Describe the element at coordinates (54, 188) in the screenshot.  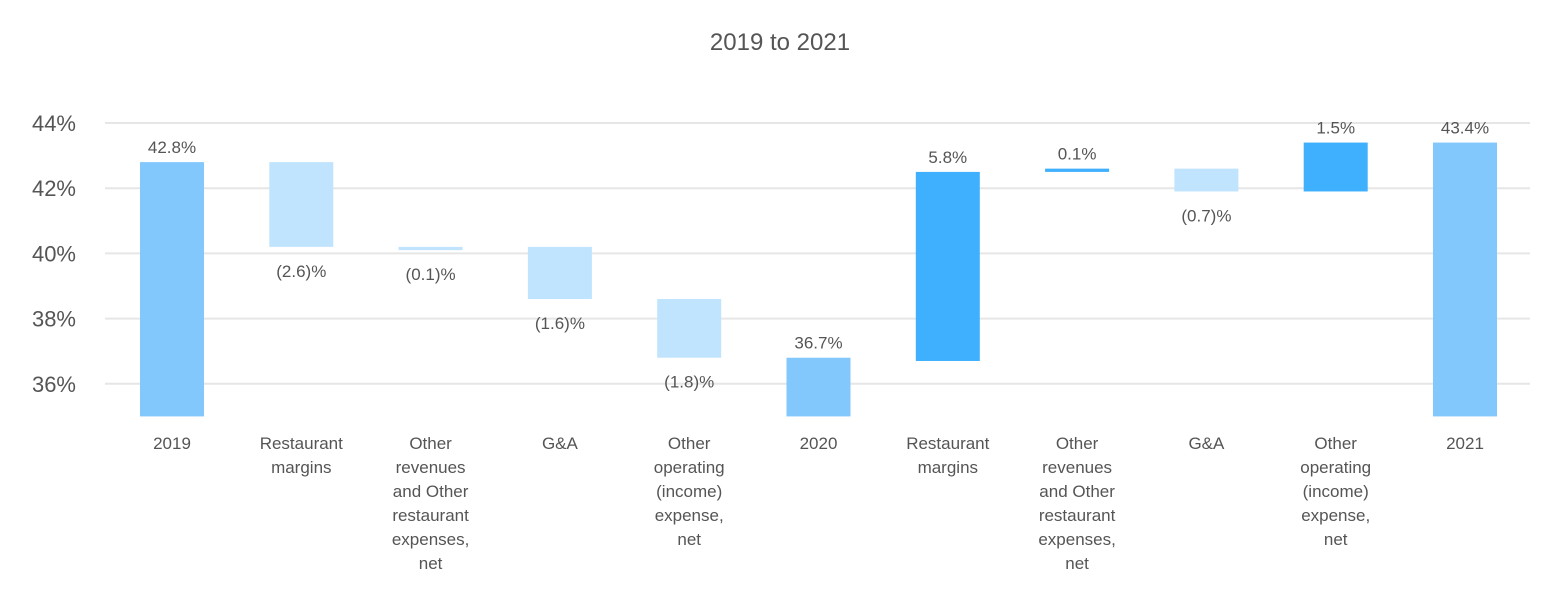
I see `y-tick-label: 42%` at that location.